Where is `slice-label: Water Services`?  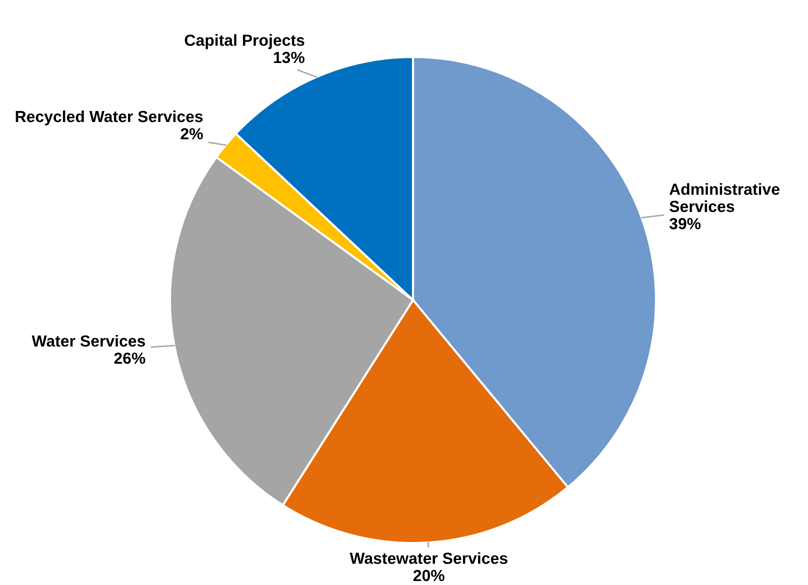 slice-label: Water Services is located at coordinates (89, 340).